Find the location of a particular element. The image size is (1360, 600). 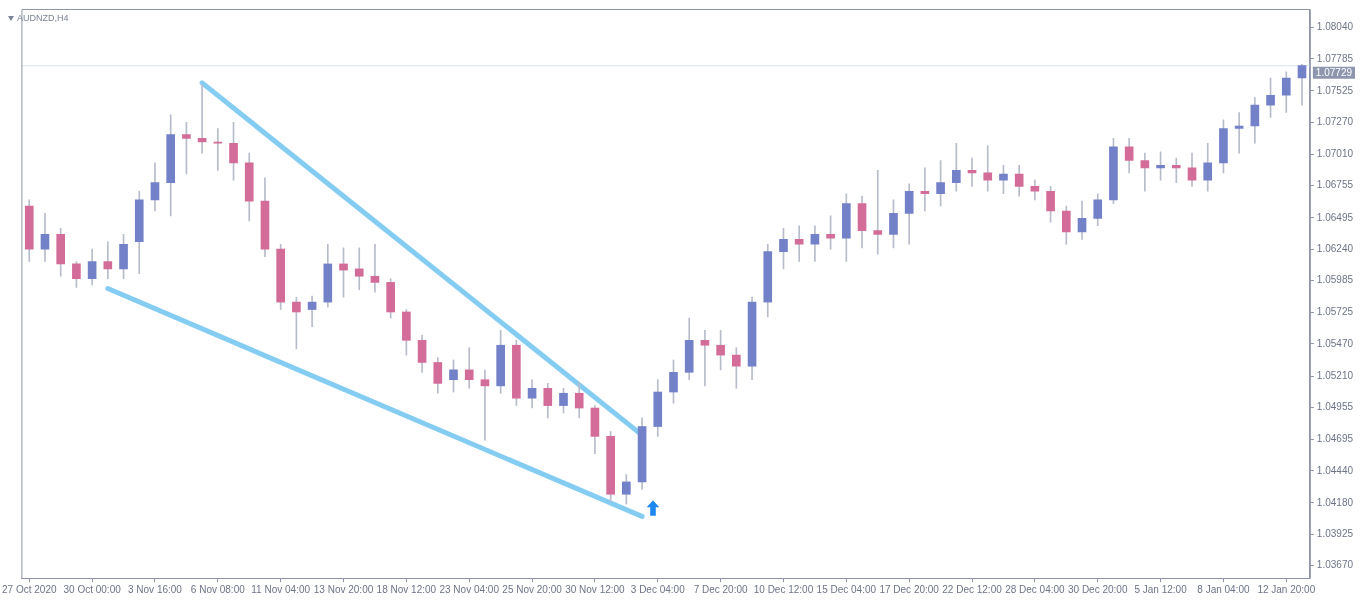

y-tick-label: 1.05470 is located at coordinates (1335, 343).